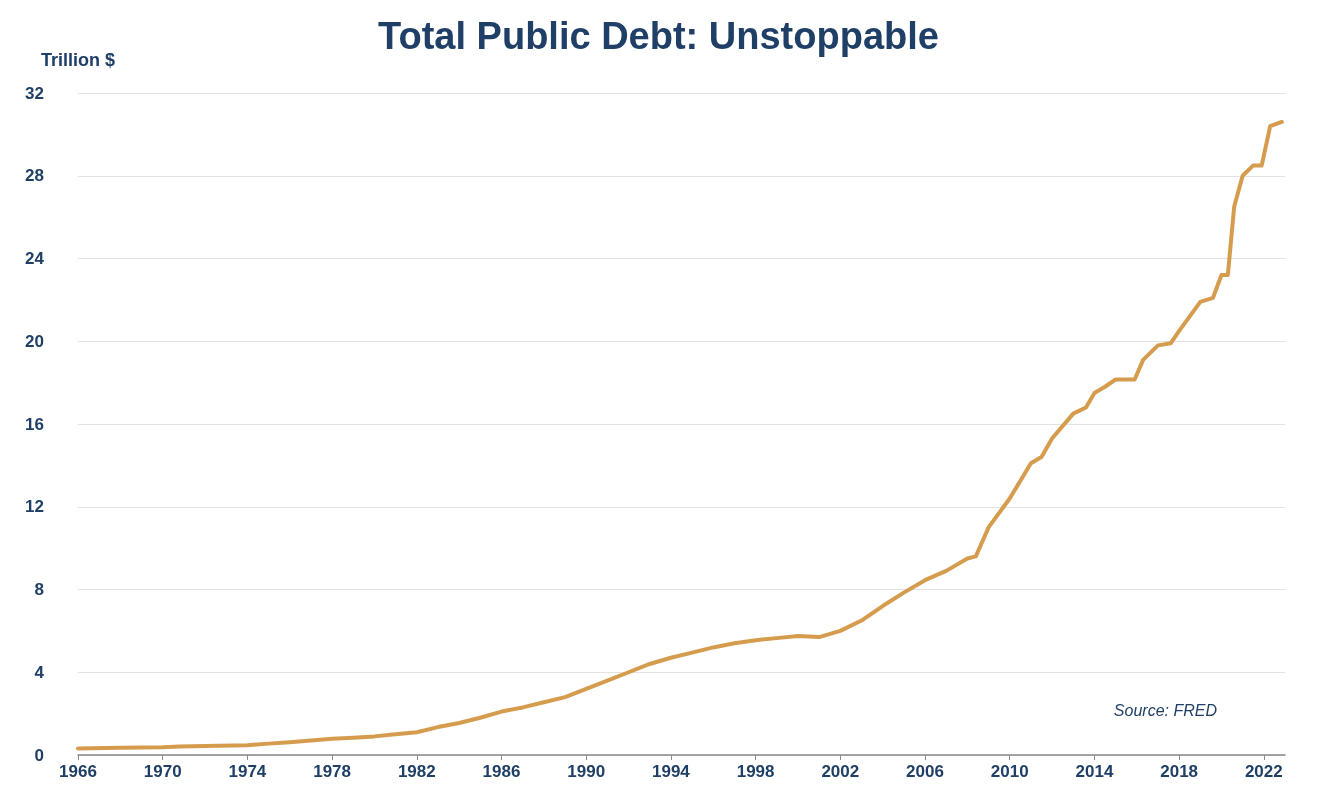 This screenshot has width=1317, height=798. I want to click on x-tick-label: 1986, so click(501, 771).